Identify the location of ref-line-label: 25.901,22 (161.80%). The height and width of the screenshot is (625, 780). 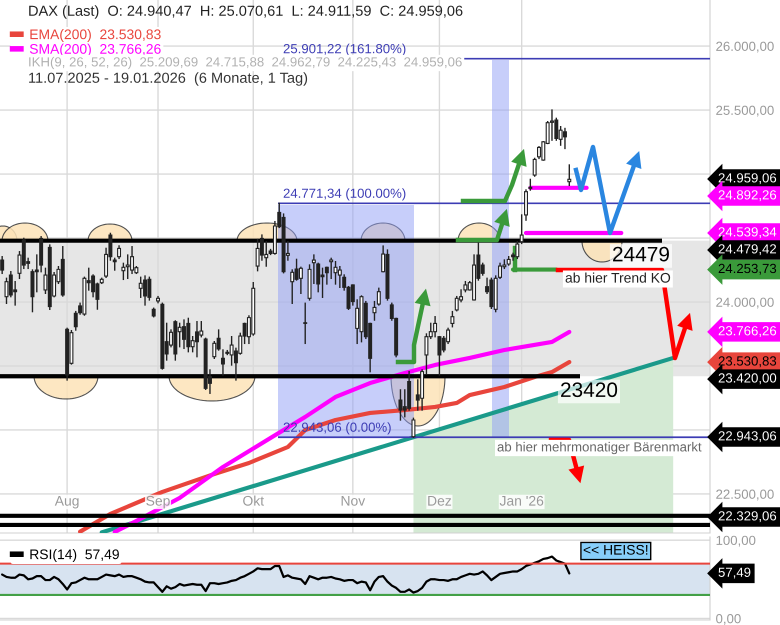
(345, 50).